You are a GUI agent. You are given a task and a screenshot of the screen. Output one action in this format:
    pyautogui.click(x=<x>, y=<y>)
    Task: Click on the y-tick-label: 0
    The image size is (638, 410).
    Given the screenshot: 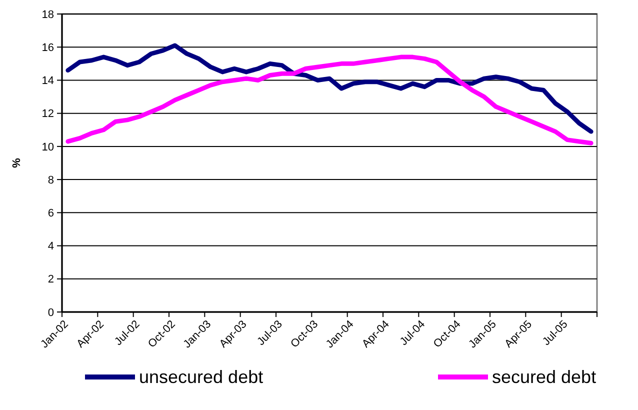 What is the action you would take?
    pyautogui.click(x=51, y=312)
    